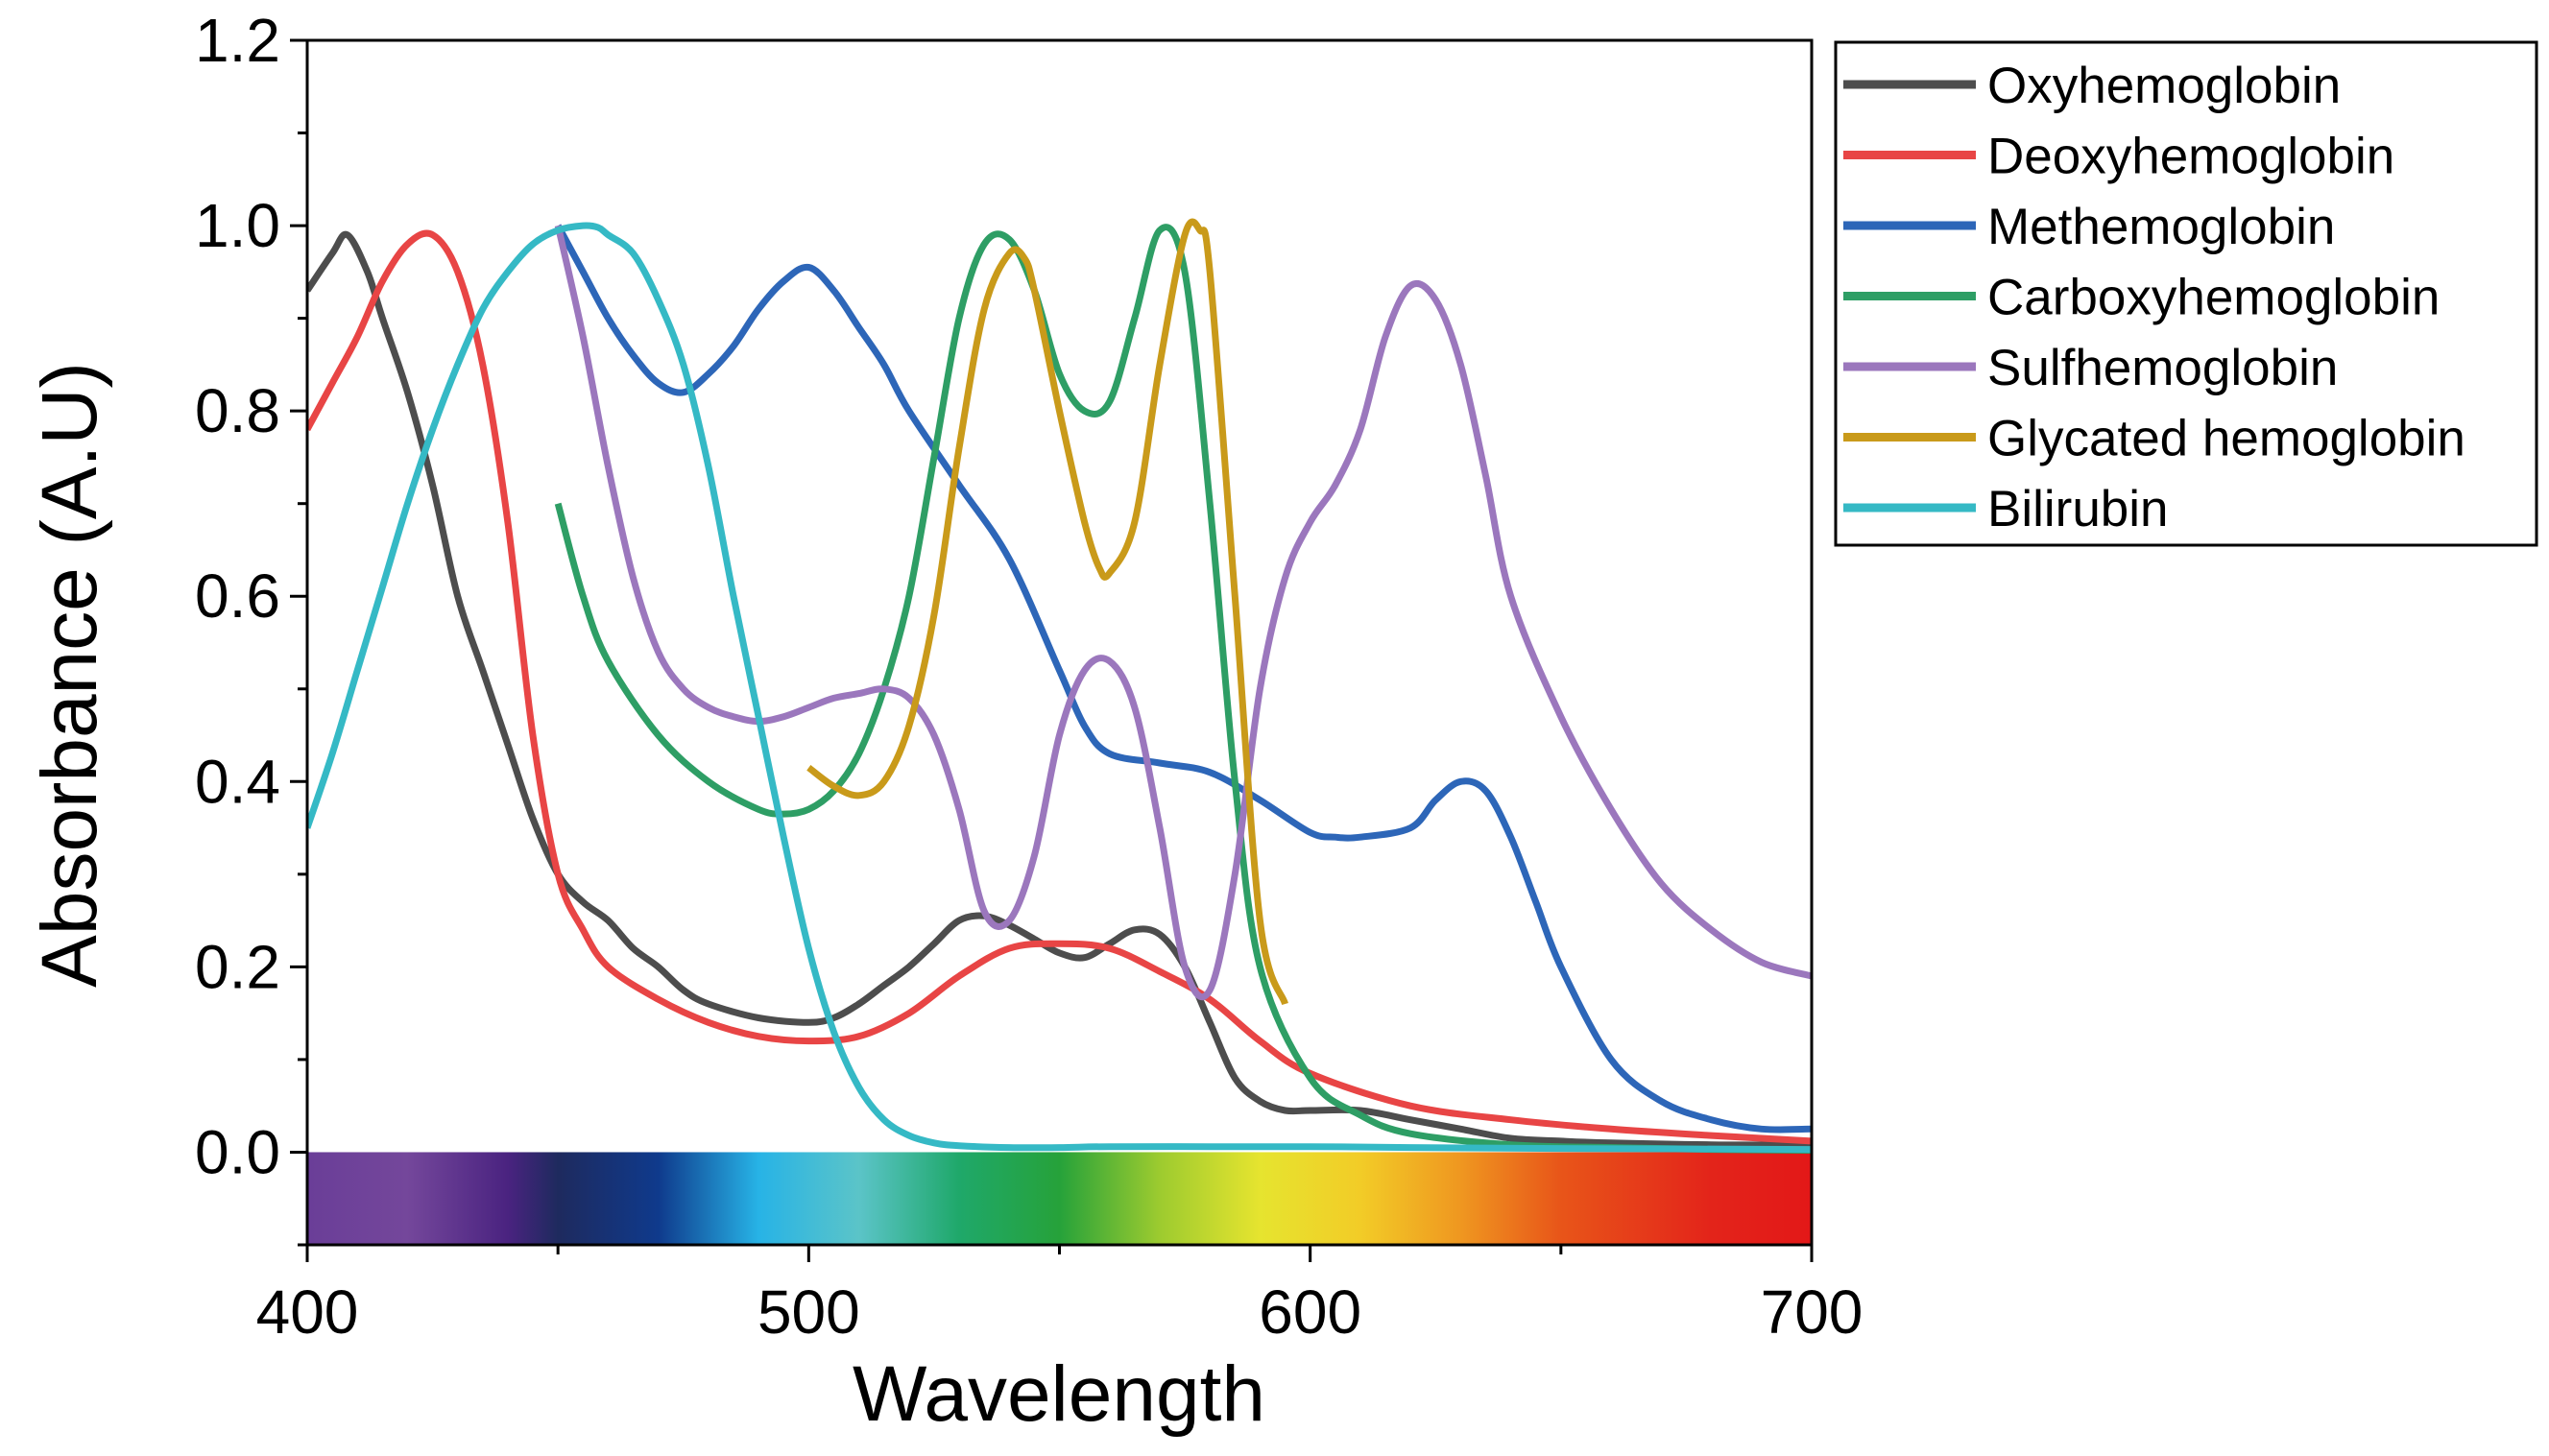 This screenshot has width=2549, height=1456. Describe the element at coordinates (2078, 509) in the screenshot. I see `legend-label-bilirubin: Bilirubin` at that location.